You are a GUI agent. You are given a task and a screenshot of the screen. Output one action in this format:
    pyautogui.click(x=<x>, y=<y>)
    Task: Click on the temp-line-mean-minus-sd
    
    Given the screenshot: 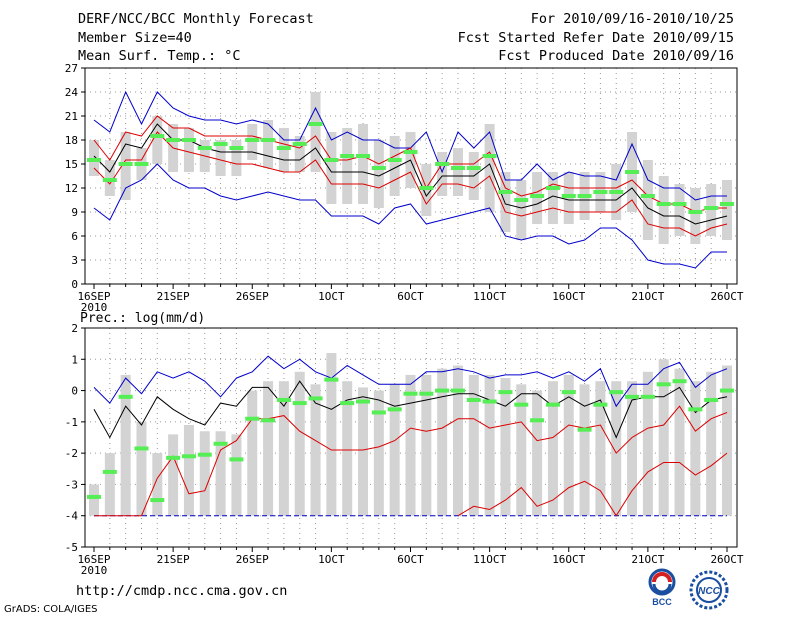 What is the action you would take?
    pyautogui.click(x=410, y=184)
    